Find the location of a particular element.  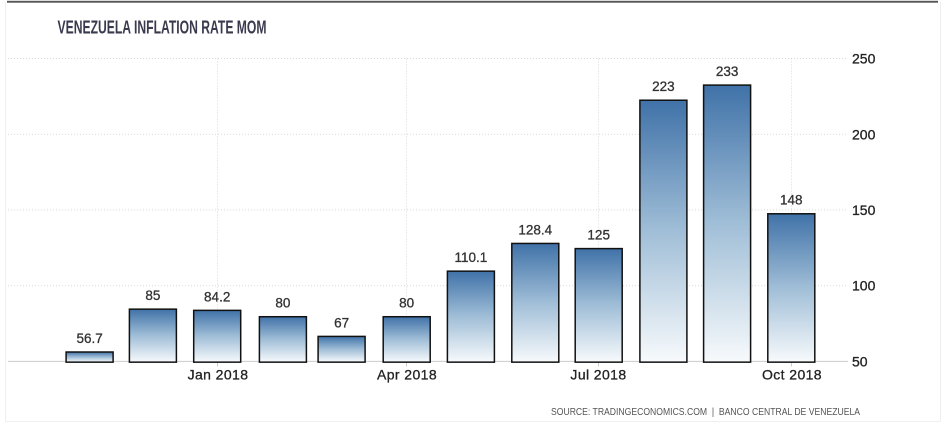

svg-text: 250 is located at coordinates (864, 59).